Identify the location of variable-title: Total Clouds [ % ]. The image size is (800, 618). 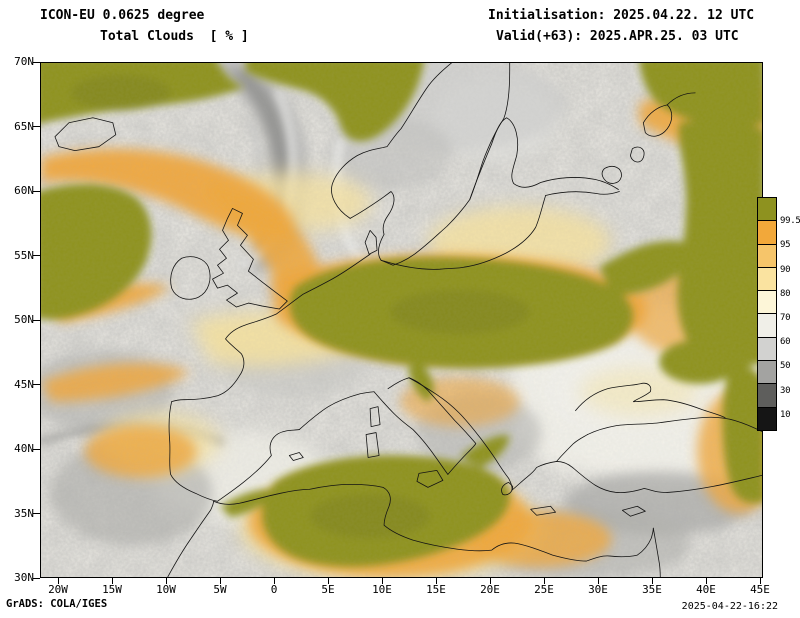
(174, 36).